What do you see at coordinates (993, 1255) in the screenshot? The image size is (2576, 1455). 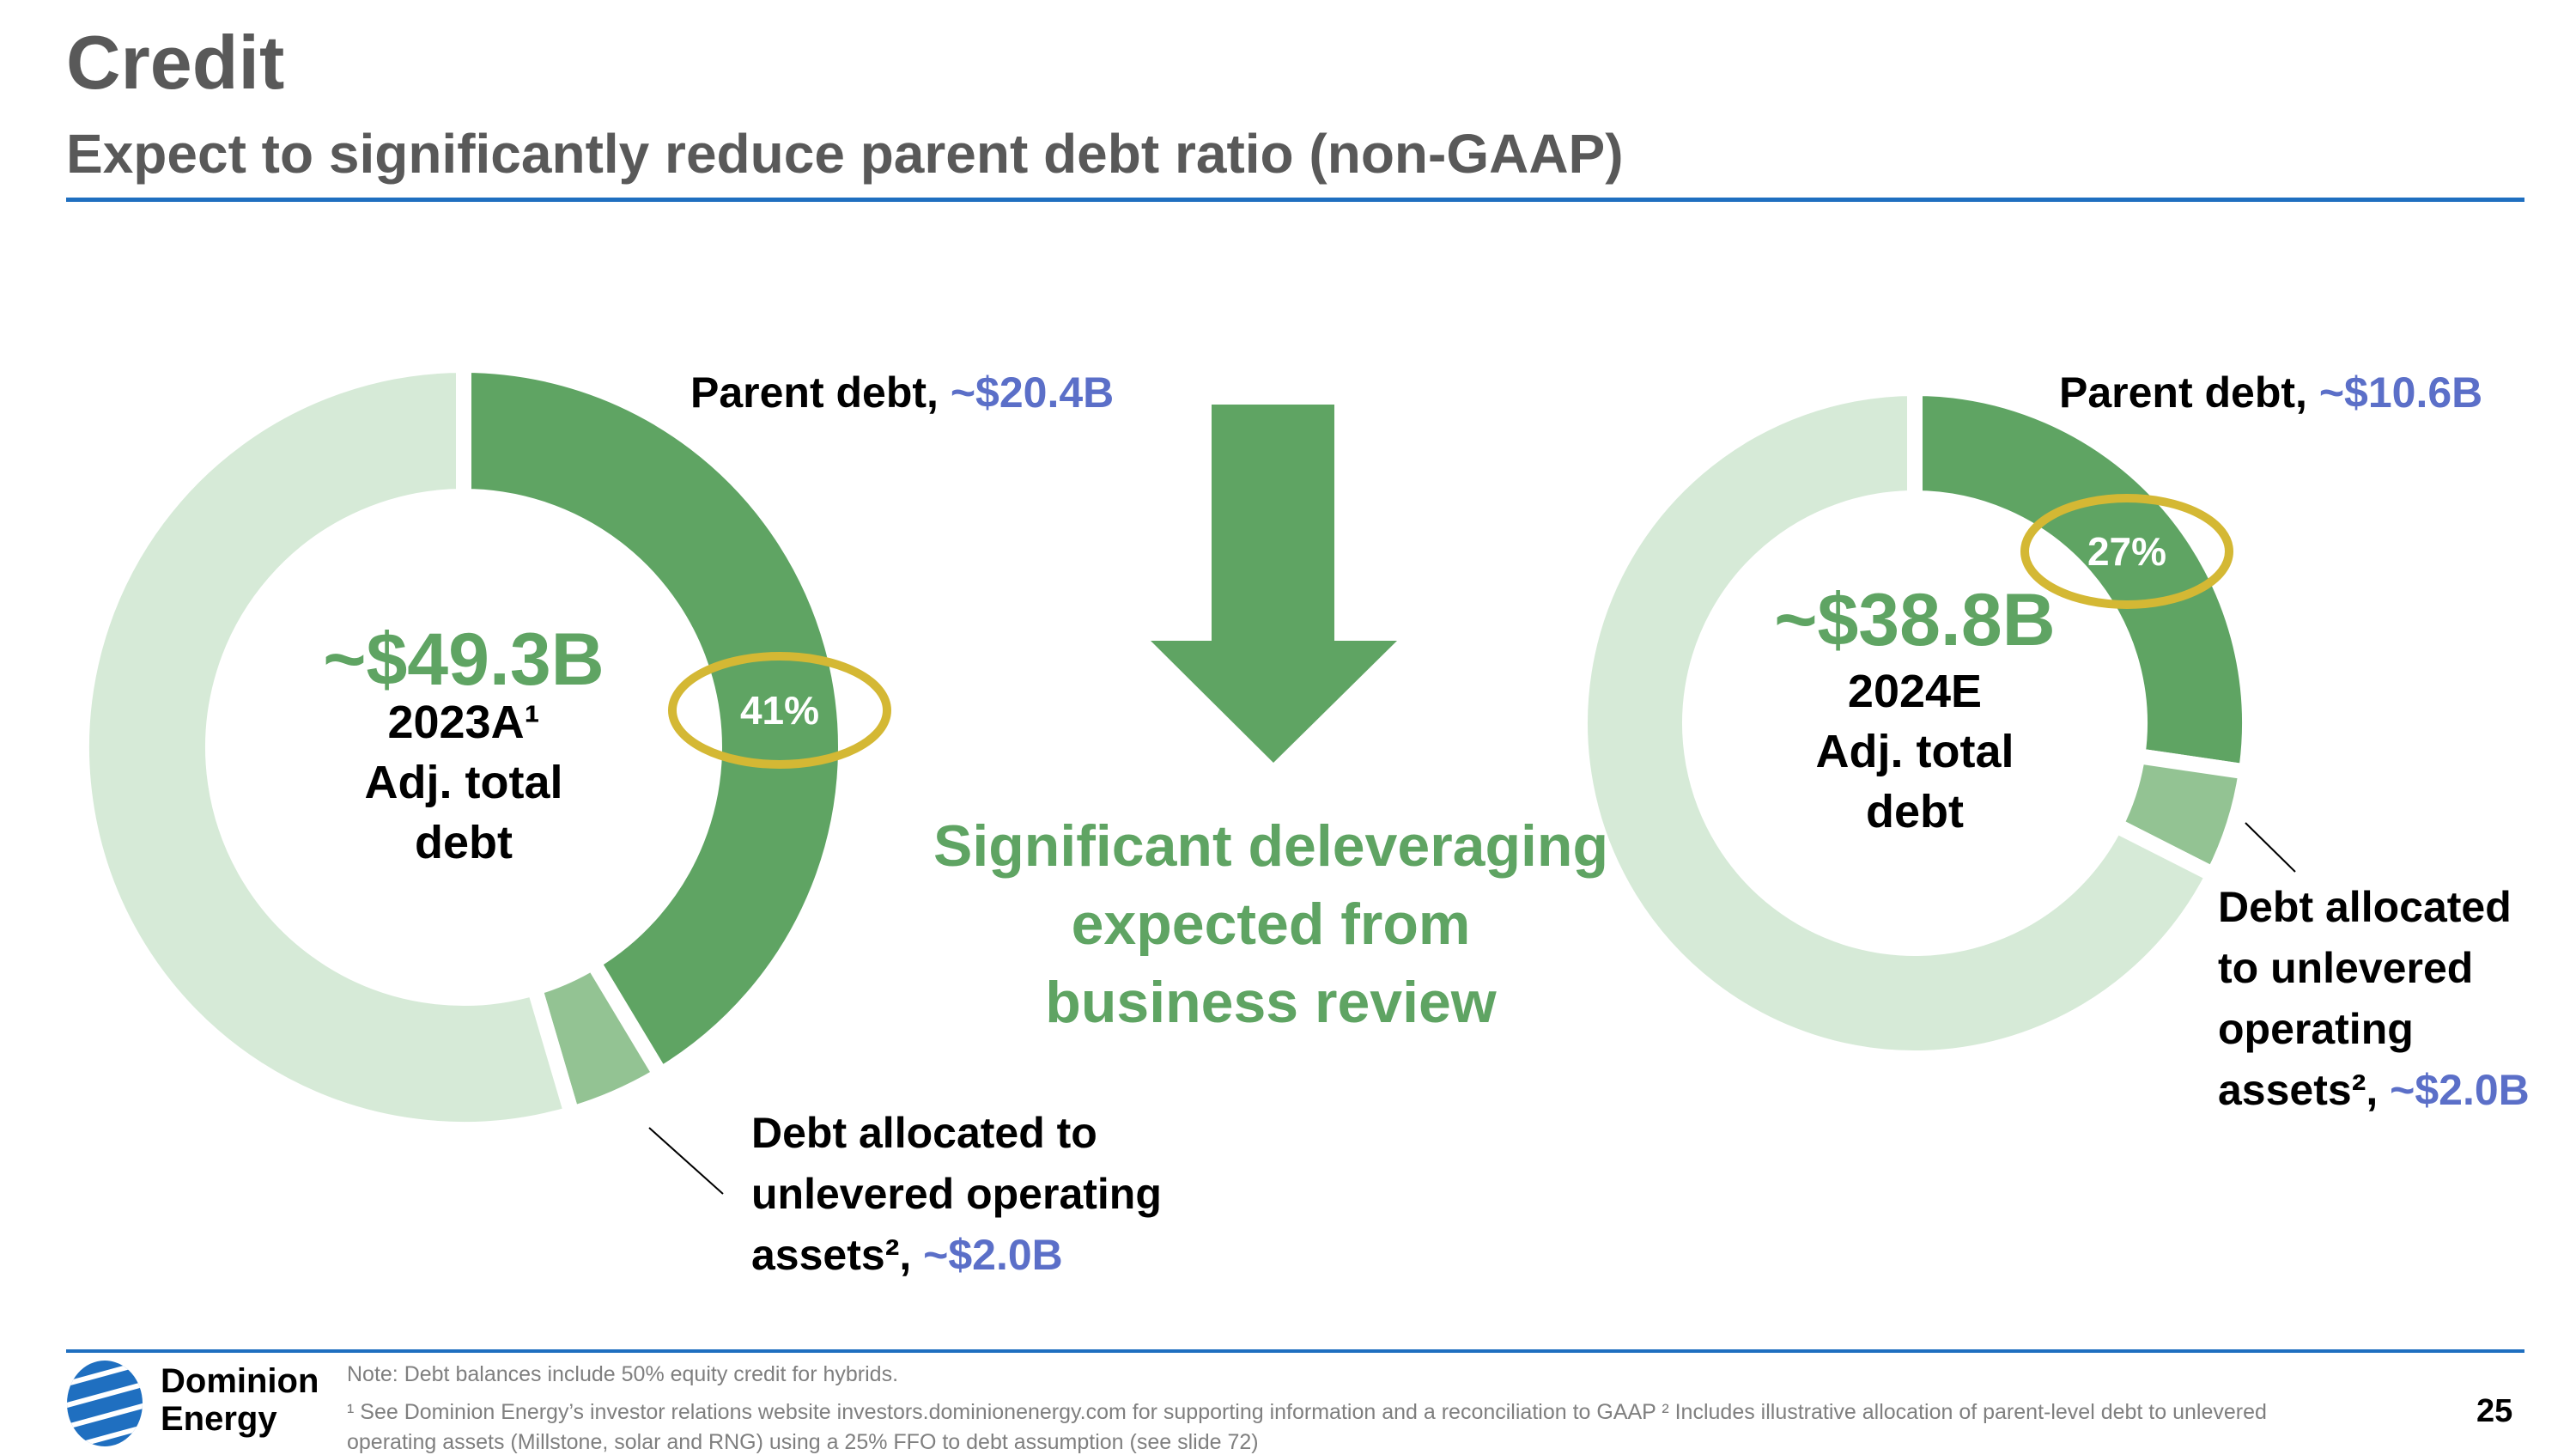 I see `left-unlevered-value: ~$2.0B` at bounding box center [993, 1255].